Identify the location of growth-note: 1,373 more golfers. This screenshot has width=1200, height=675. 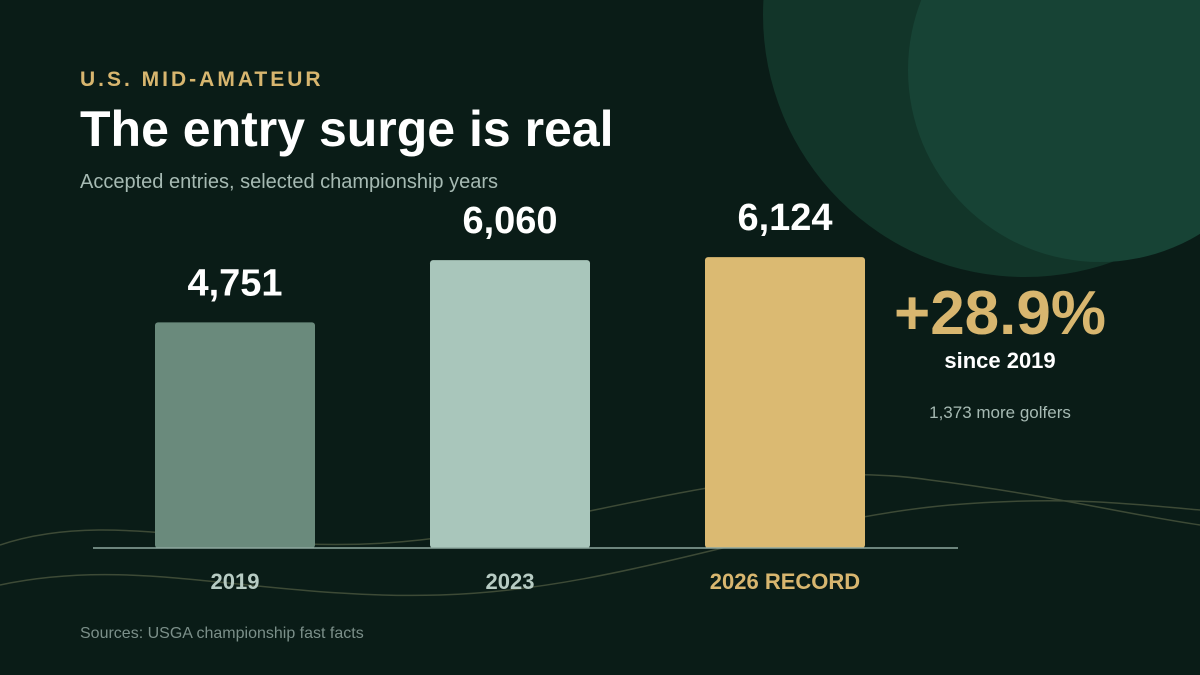
(1000, 412).